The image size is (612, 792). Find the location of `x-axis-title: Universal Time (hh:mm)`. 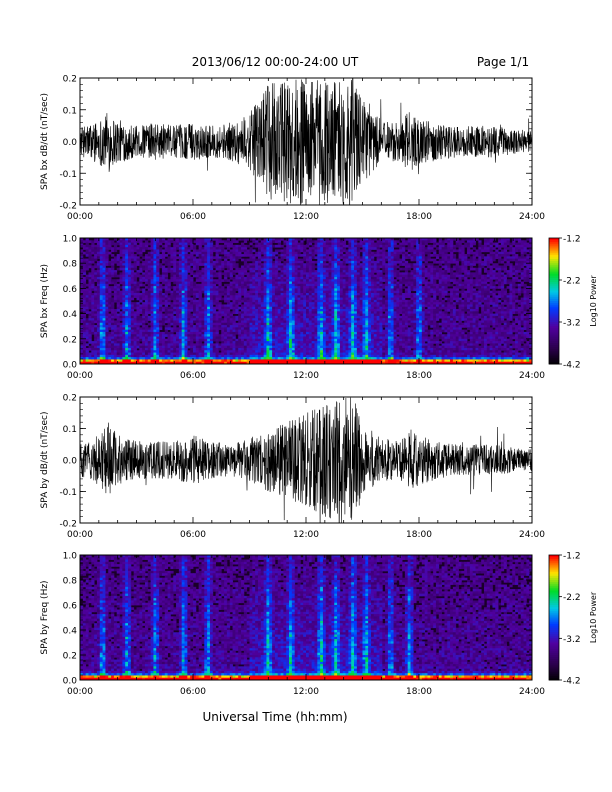

x-axis-title: Universal Time (hh:mm) is located at coordinates (274, 717).